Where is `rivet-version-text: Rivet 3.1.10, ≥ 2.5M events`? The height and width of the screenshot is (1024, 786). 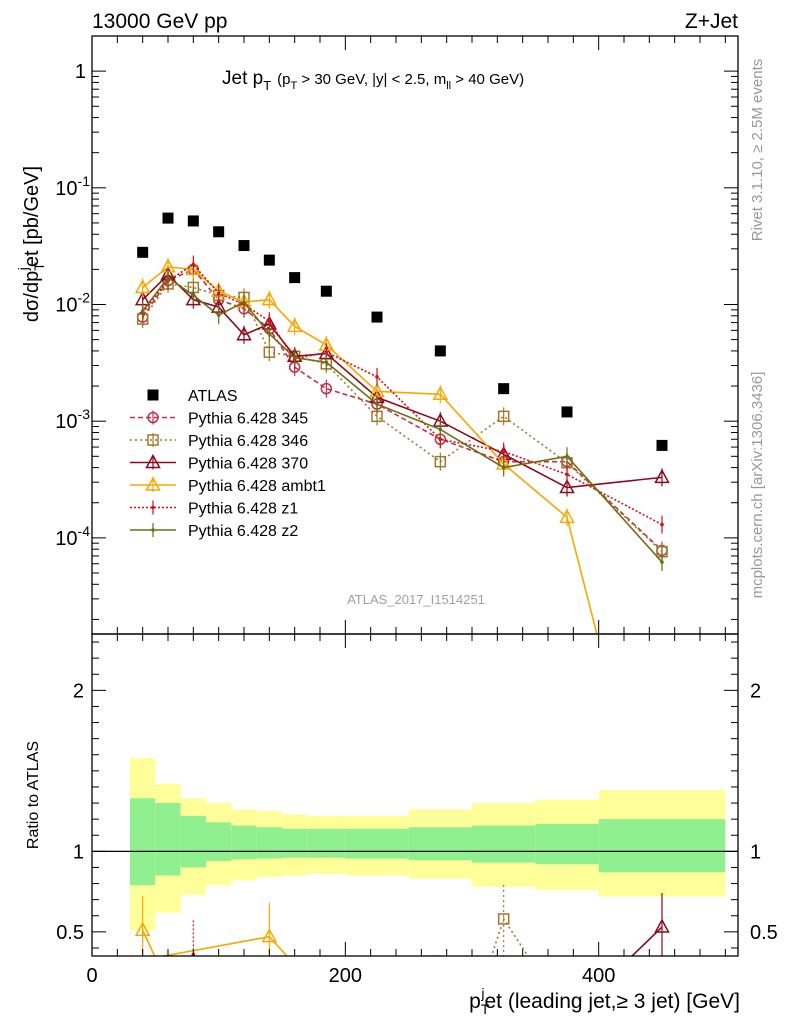
rivet-version-text: Rivet 3.1.10, ≥ 2.5M events is located at coordinates (757, 150).